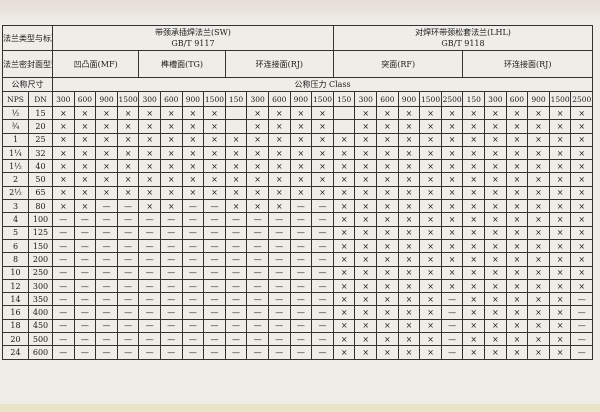  I want to click on flange-standard: GB/T 9118, so click(463, 43).